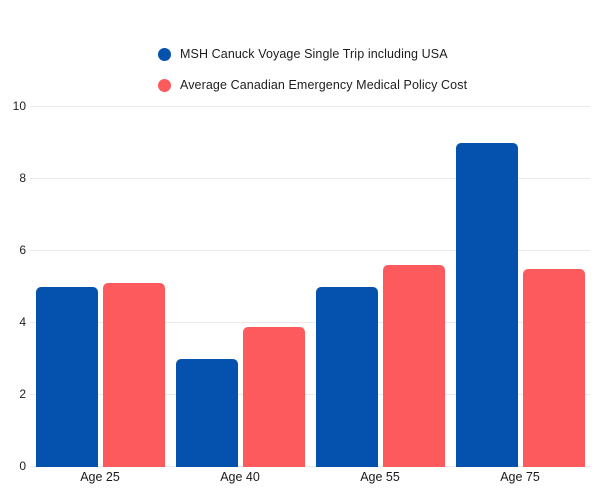 Image resolution: width=600 pixels, height=500 pixels. What do you see at coordinates (22, 394) in the screenshot?
I see `y-axis-tick-label: 2` at bounding box center [22, 394].